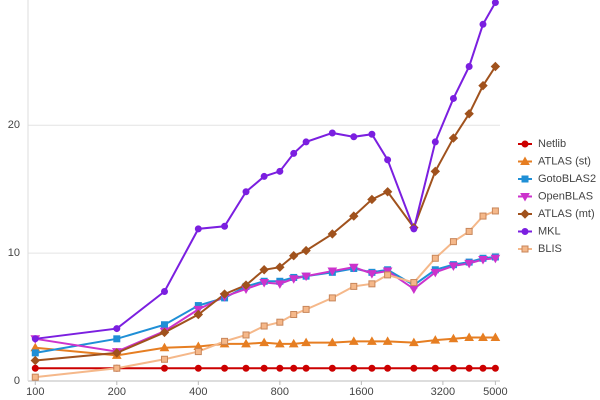 Image resolution: width=600 pixels, height=400 pixels. Describe the element at coordinates (443, 392) in the screenshot. I see `x-tick-label: 3200` at that location.